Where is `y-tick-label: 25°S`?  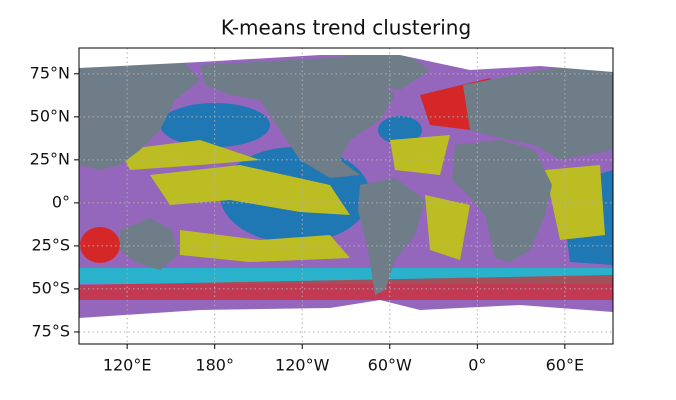 y-tick-label: 25°S is located at coordinates (50, 244).